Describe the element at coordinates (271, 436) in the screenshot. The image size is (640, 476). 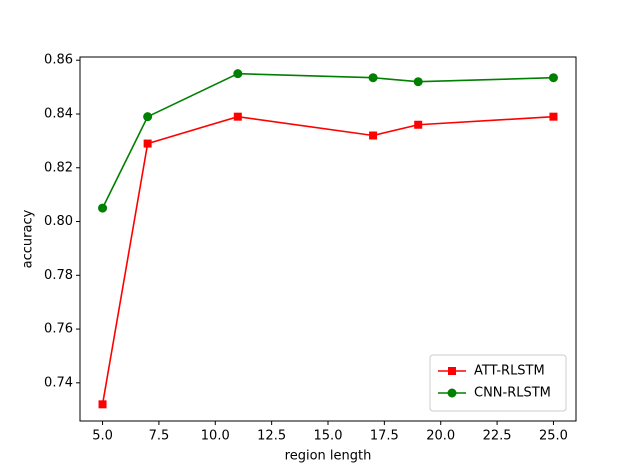
I see `x-tick-label: 12.5` at that location.